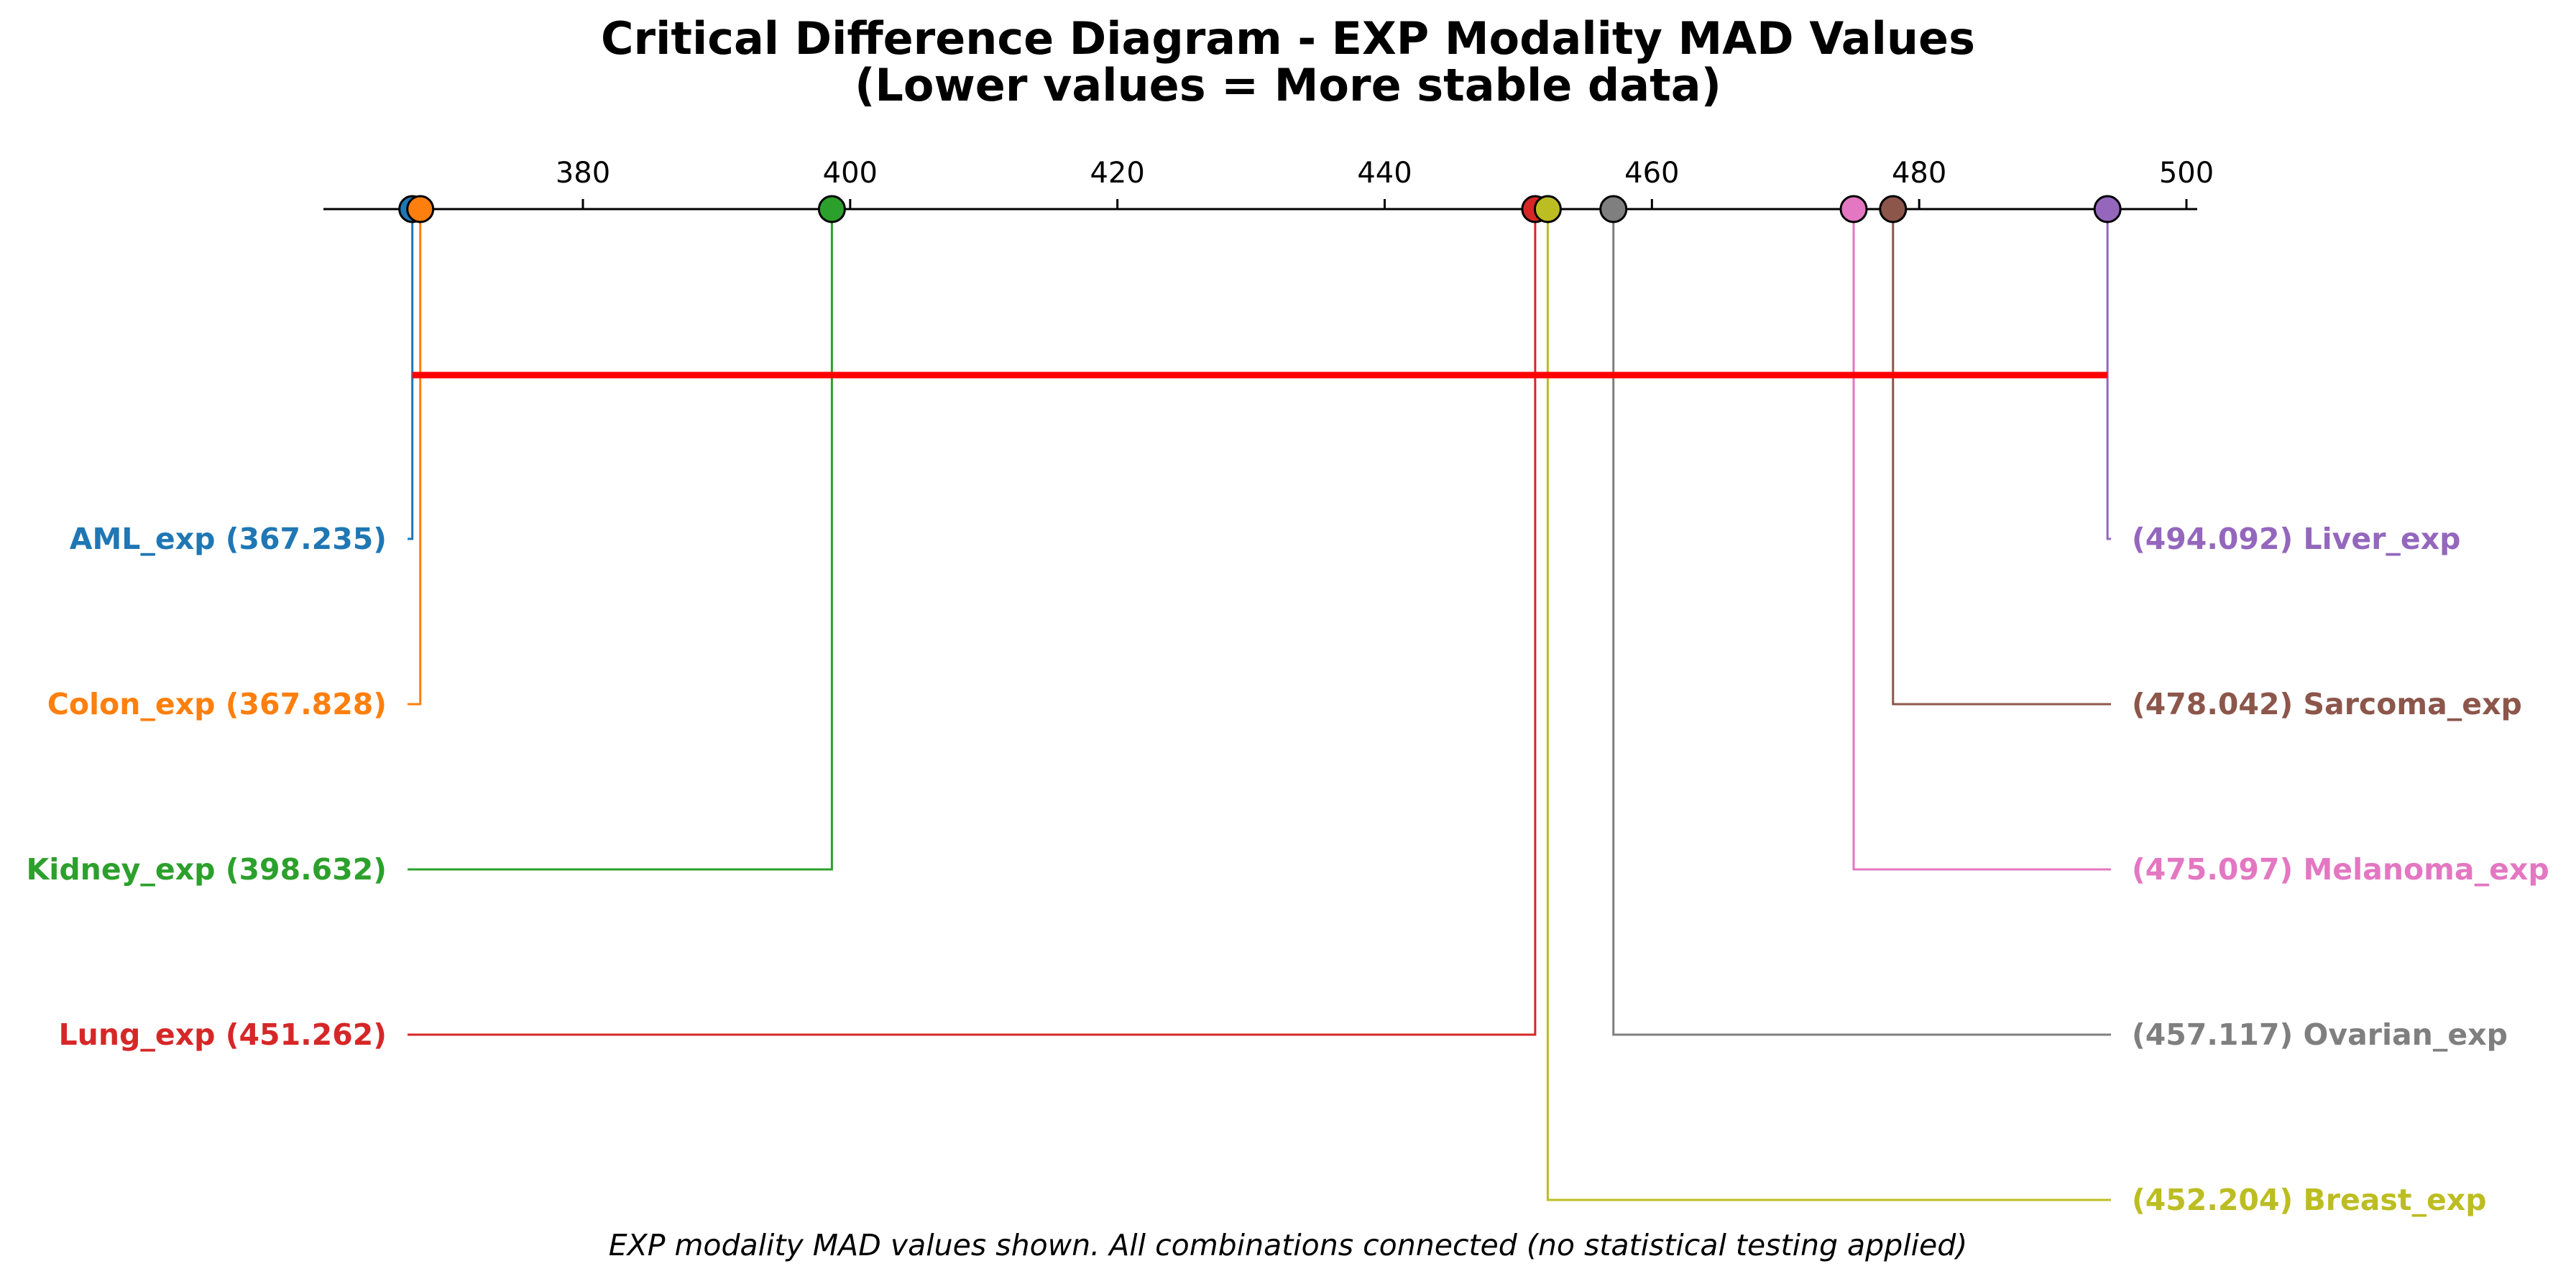 The image size is (2576, 1284). I want to click on axis-tick-label: 420, so click(1117, 173).